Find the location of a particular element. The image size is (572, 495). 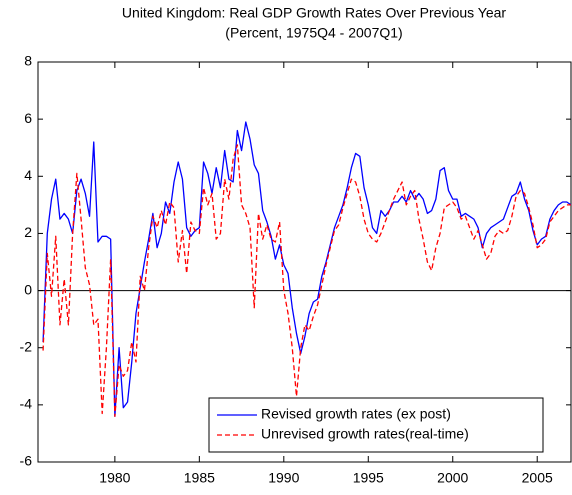

y-tick-label: -6 is located at coordinates (26, 461).